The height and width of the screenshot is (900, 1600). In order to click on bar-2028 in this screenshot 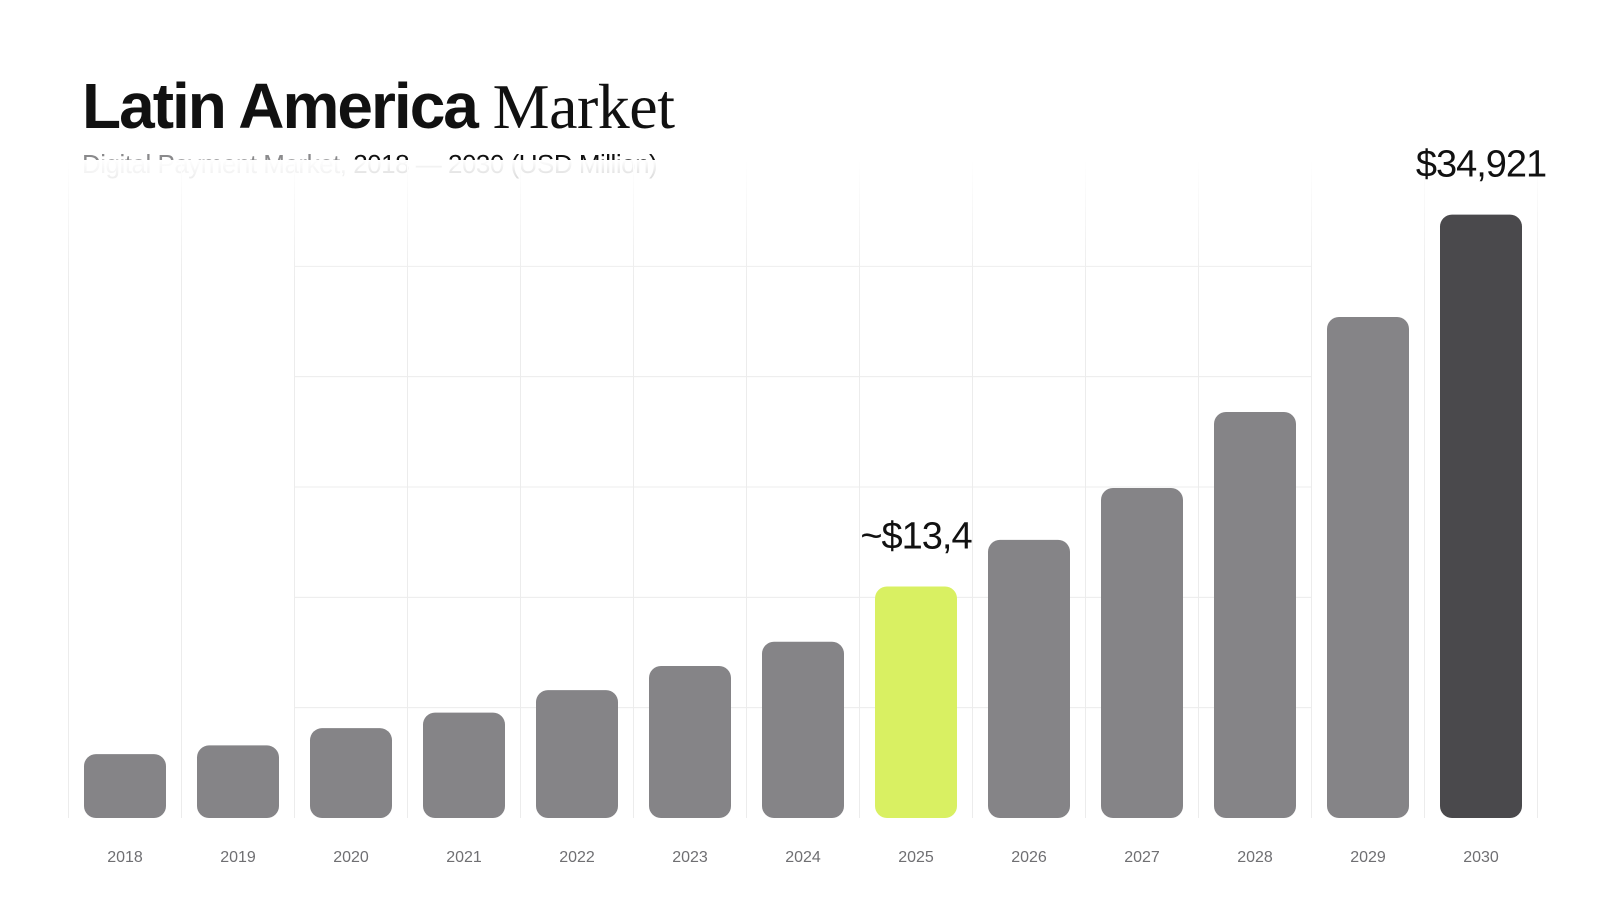, I will do `click(1255, 614)`.